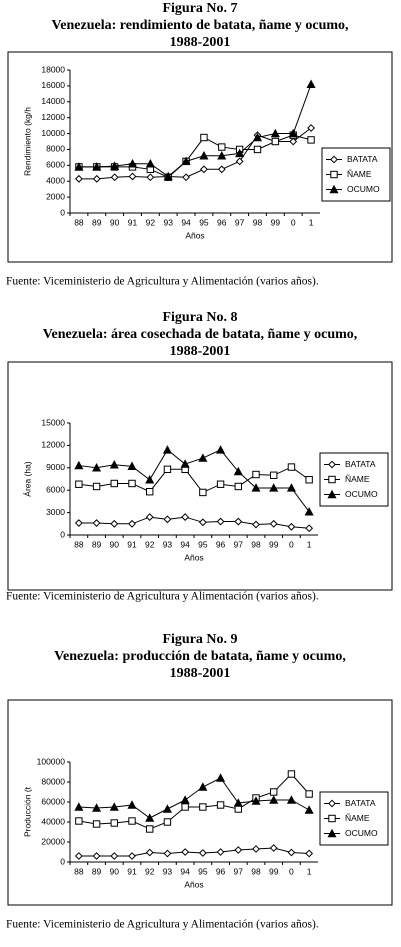 This screenshot has height=947, width=401. What do you see at coordinates (53, 85) in the screenshot?
I see `y-tick-label: 16000` at bounding box center [53, 85].